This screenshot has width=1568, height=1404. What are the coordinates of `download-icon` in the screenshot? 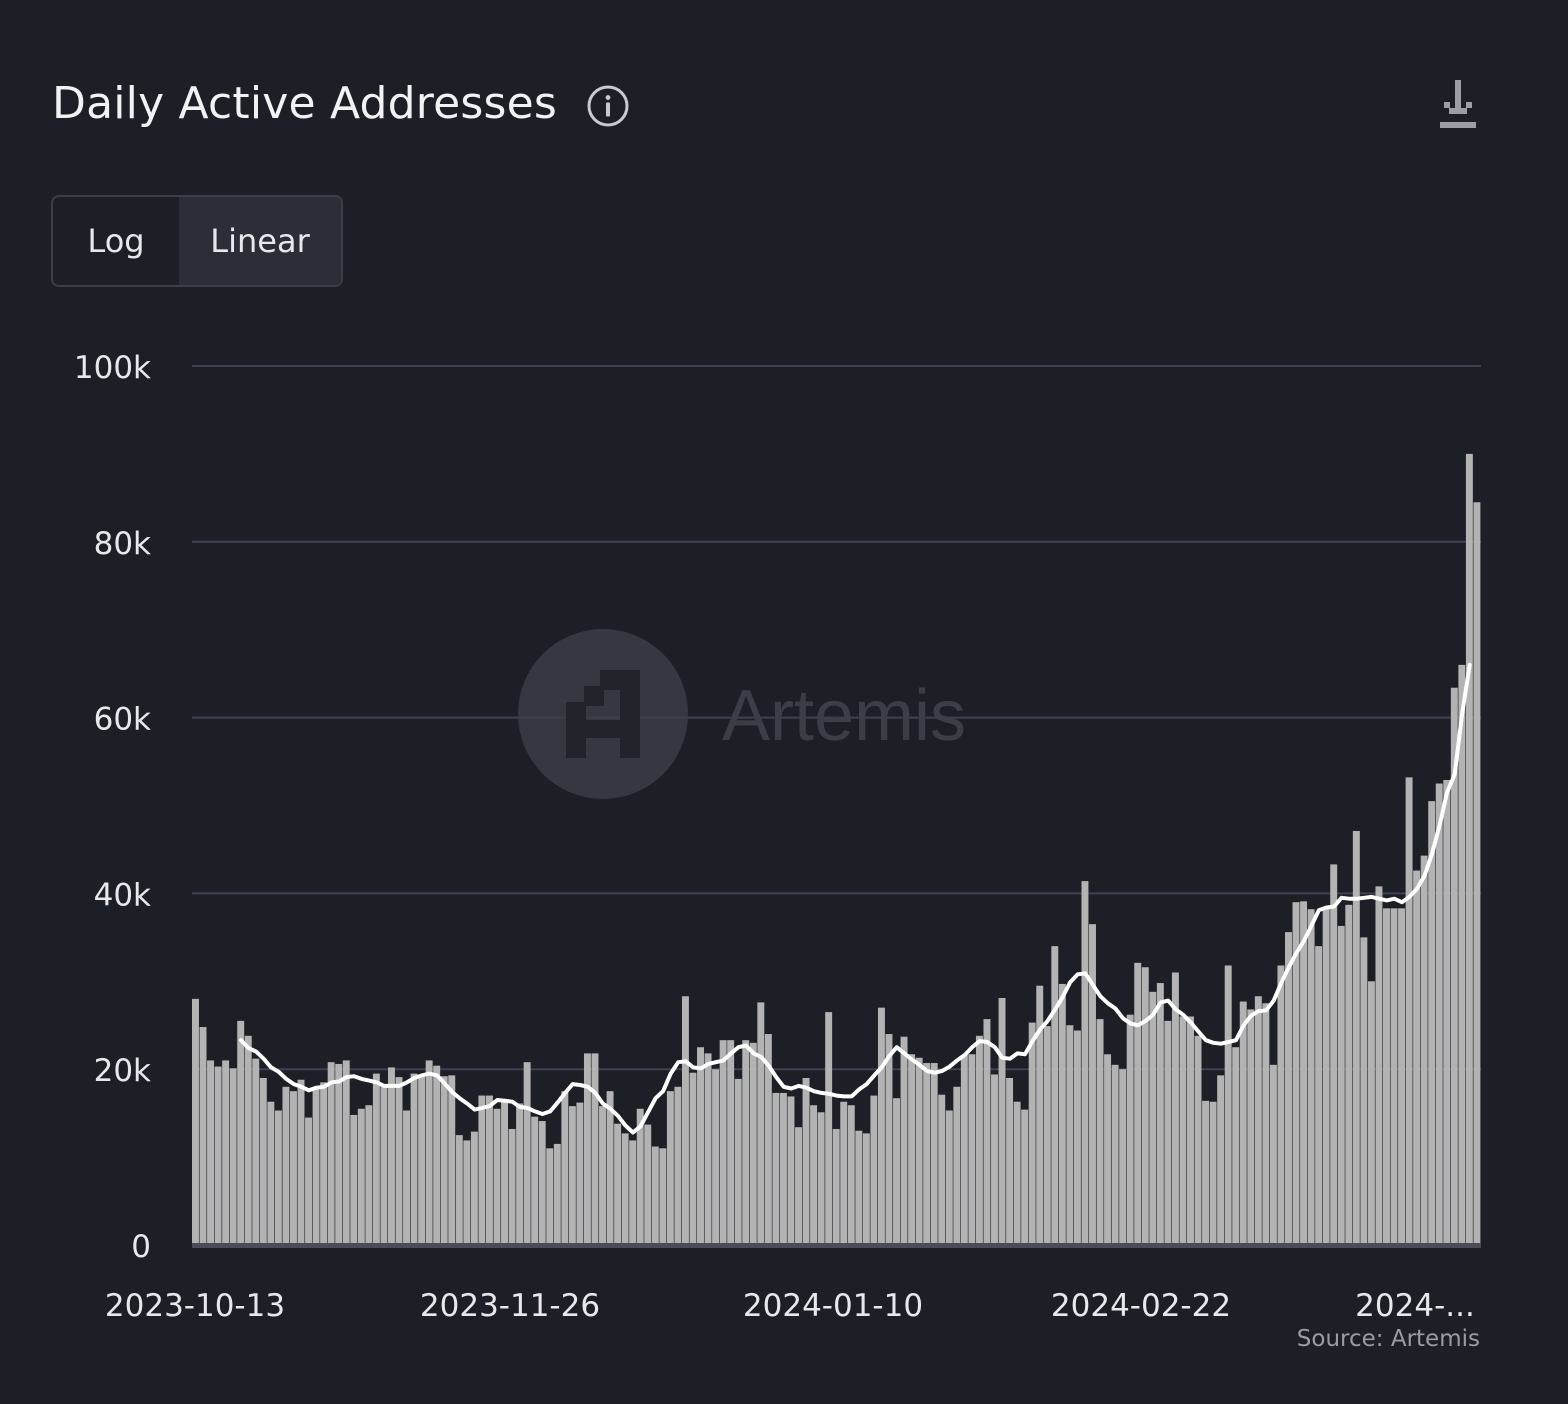 It's located at (1458, 106).